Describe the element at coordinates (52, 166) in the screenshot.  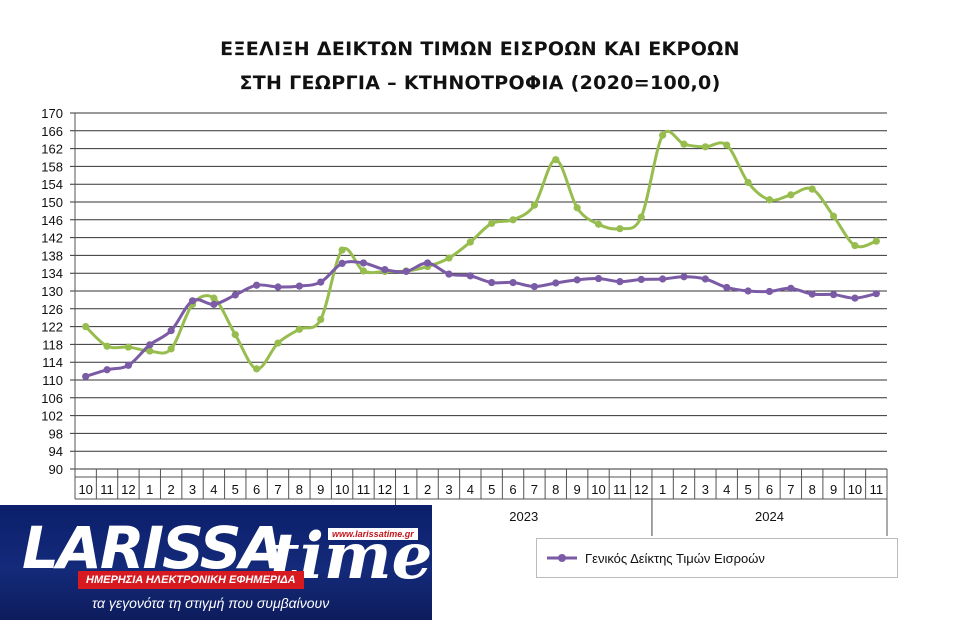
I see `y-tick-label: 158` at that location.